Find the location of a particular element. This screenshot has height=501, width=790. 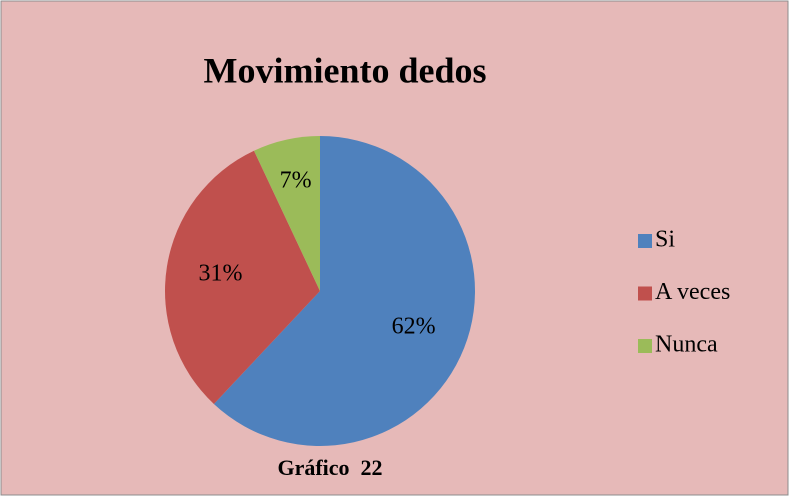

legend-label: Nunca is located at coordinates (686, 345).